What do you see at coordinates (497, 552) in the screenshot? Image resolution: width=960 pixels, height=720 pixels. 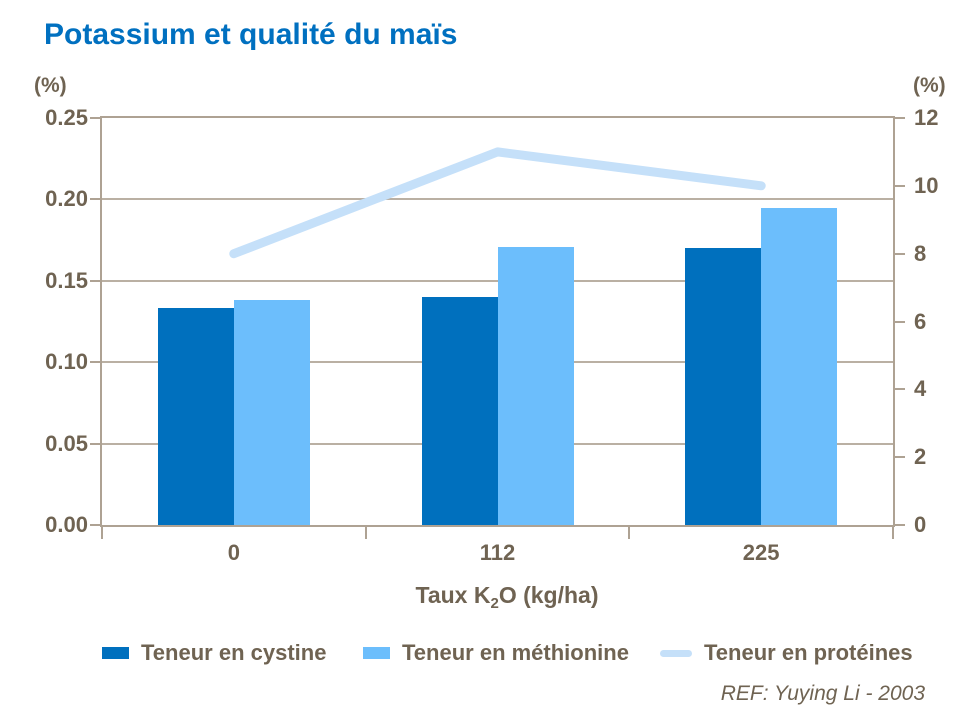 I see `x-axis-tick-label: 112` at bounding box center [497, 552].